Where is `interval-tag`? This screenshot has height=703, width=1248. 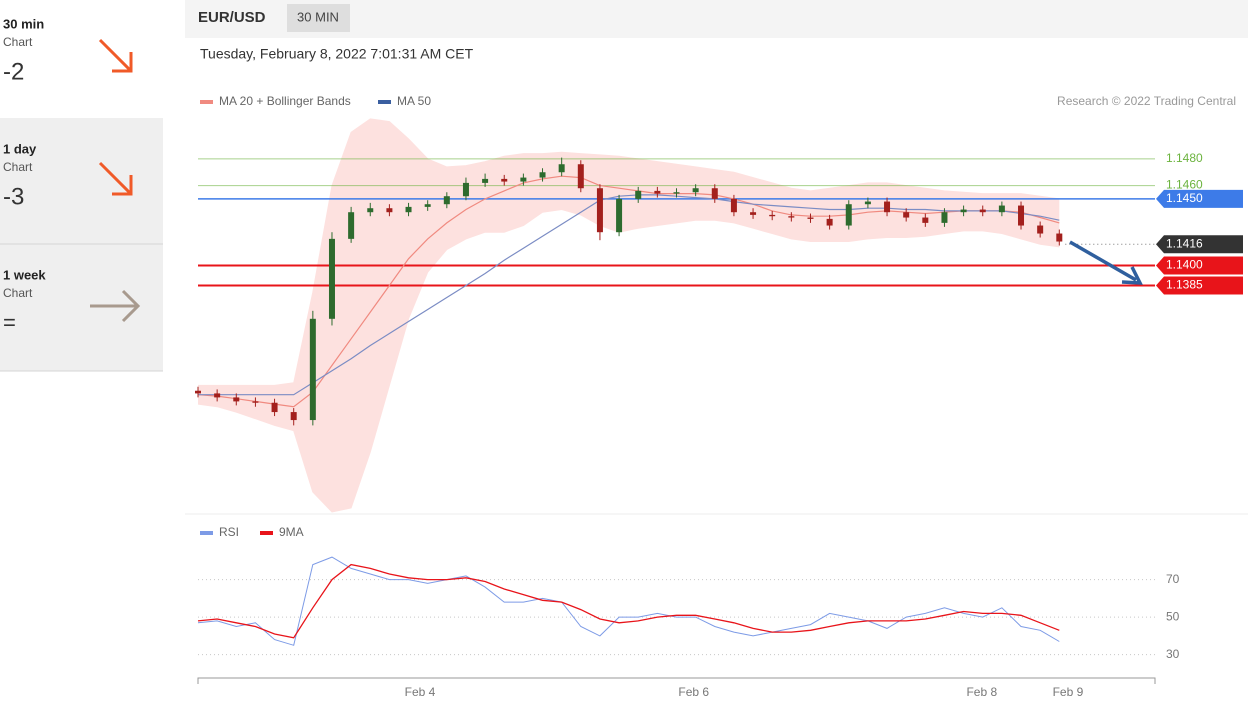 interval-tag is located at coordinates (318, 18).